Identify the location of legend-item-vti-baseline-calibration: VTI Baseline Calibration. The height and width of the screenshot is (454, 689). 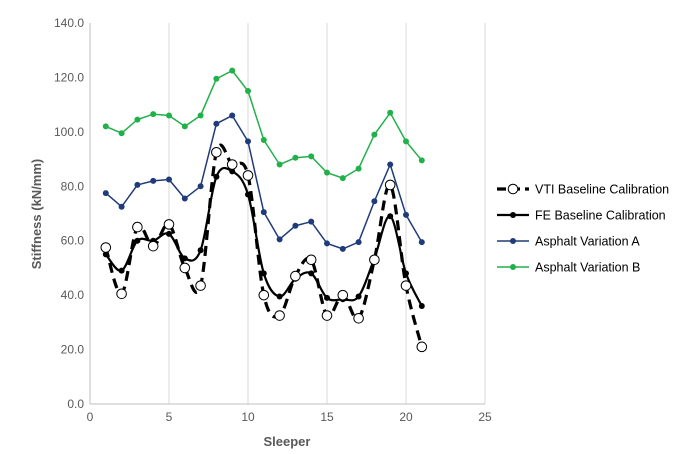
(583, 190).